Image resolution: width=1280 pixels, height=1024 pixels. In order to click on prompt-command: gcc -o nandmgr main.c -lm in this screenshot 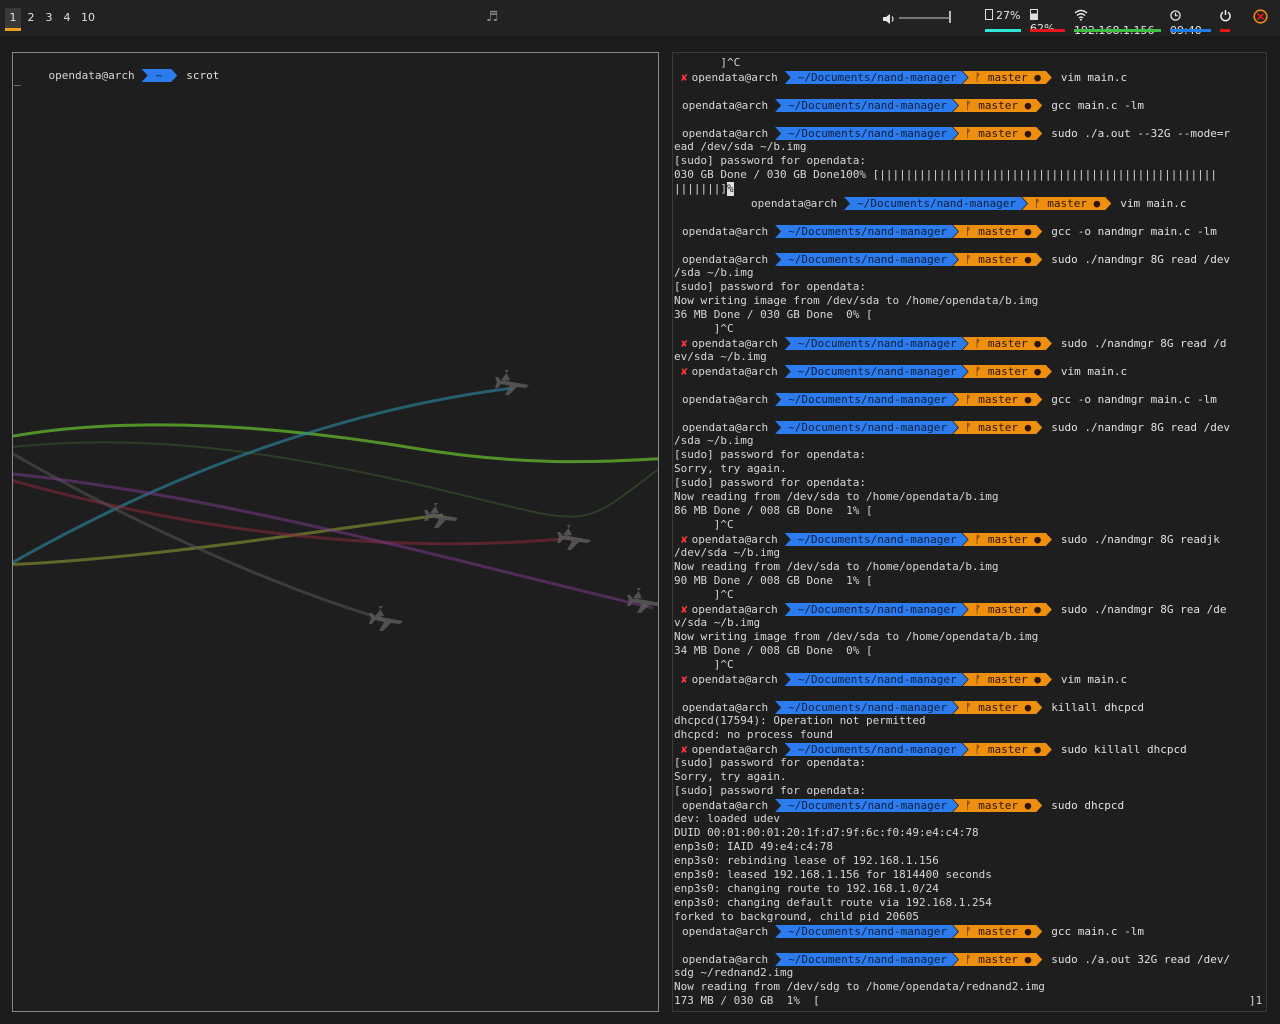, I will do `click(1134, 231)`.